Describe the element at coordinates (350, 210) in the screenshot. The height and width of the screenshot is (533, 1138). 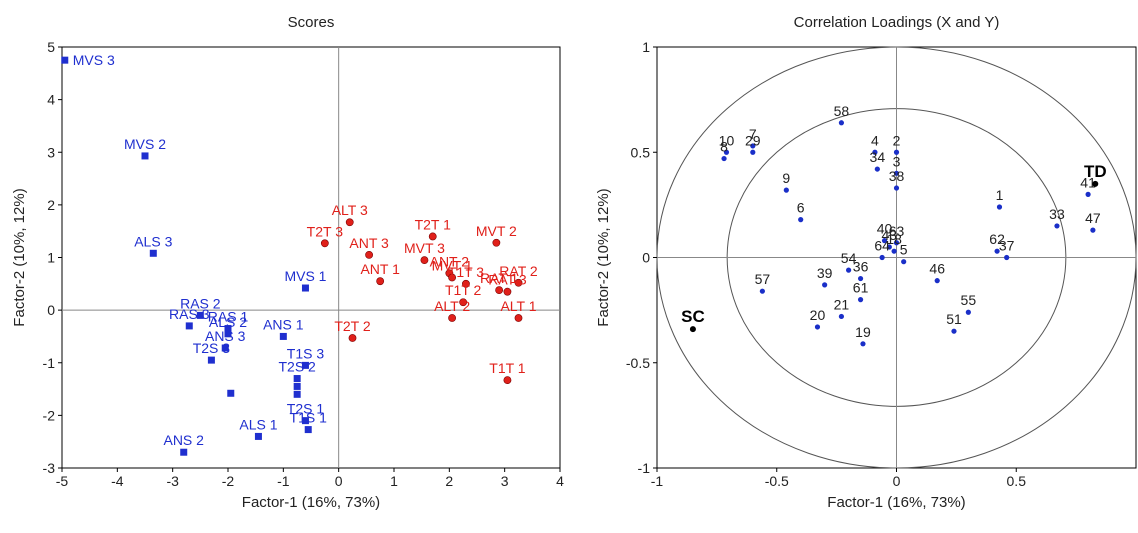
I see `score-point-label: ALT 3` at that location.